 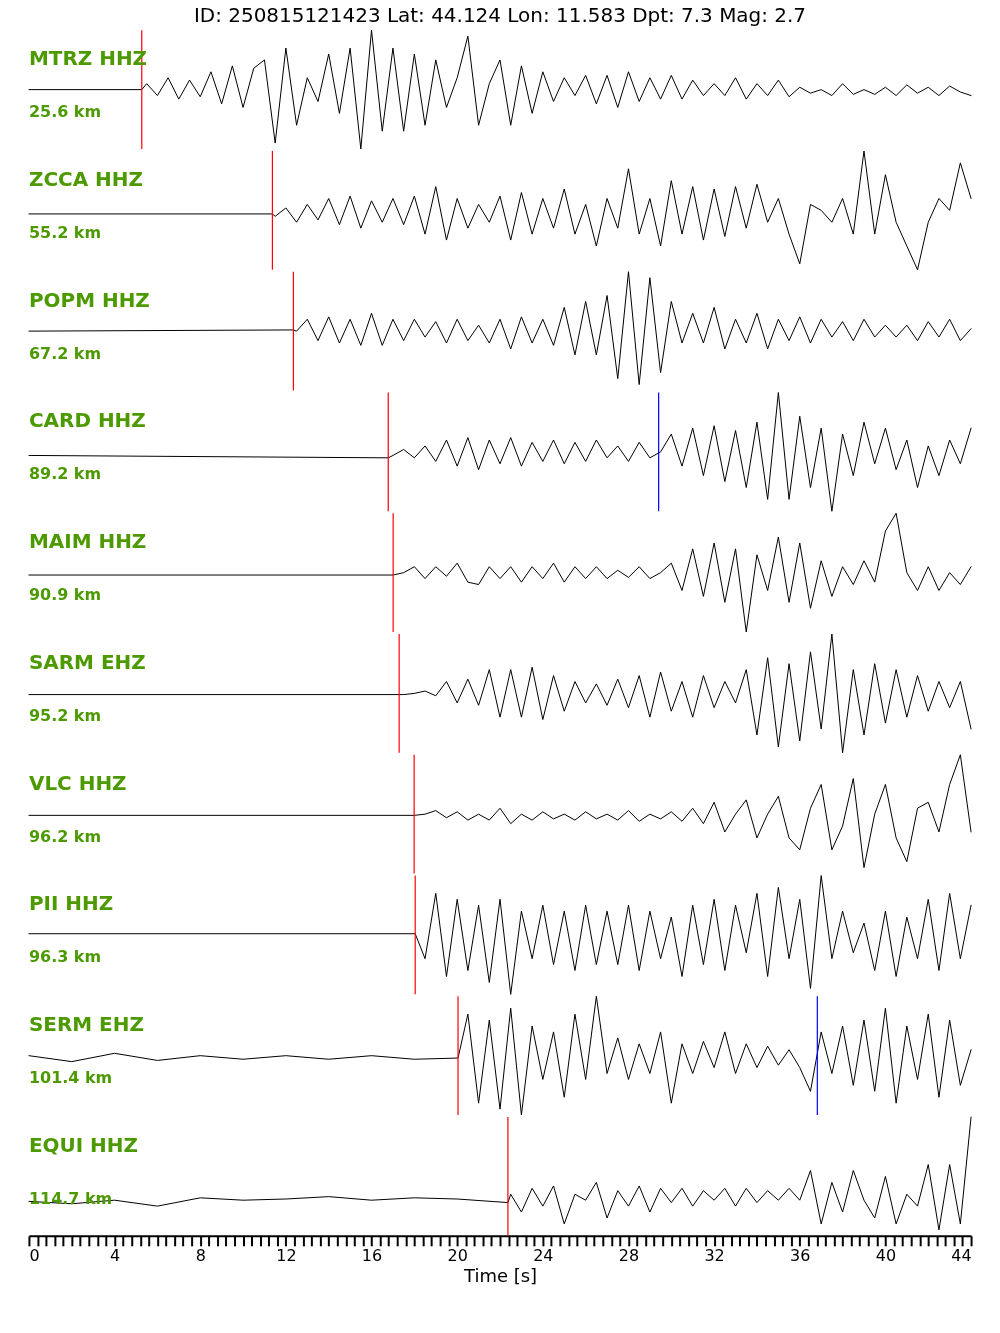 I want to click on annotation: 95.2 km, so click(x=65, y=715).